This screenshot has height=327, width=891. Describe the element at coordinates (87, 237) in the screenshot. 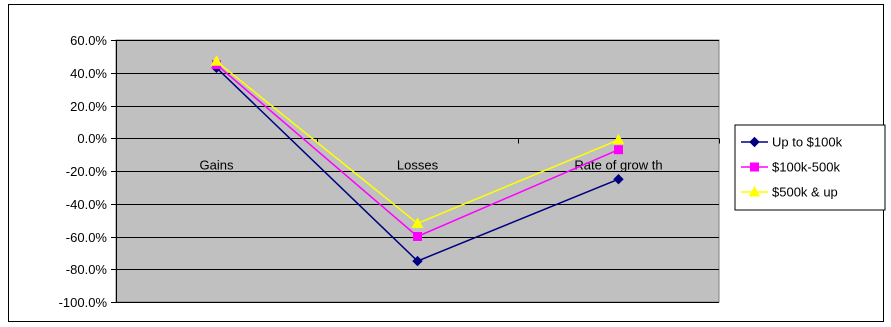

I see `y-tick-label: -60.0%` at that location.